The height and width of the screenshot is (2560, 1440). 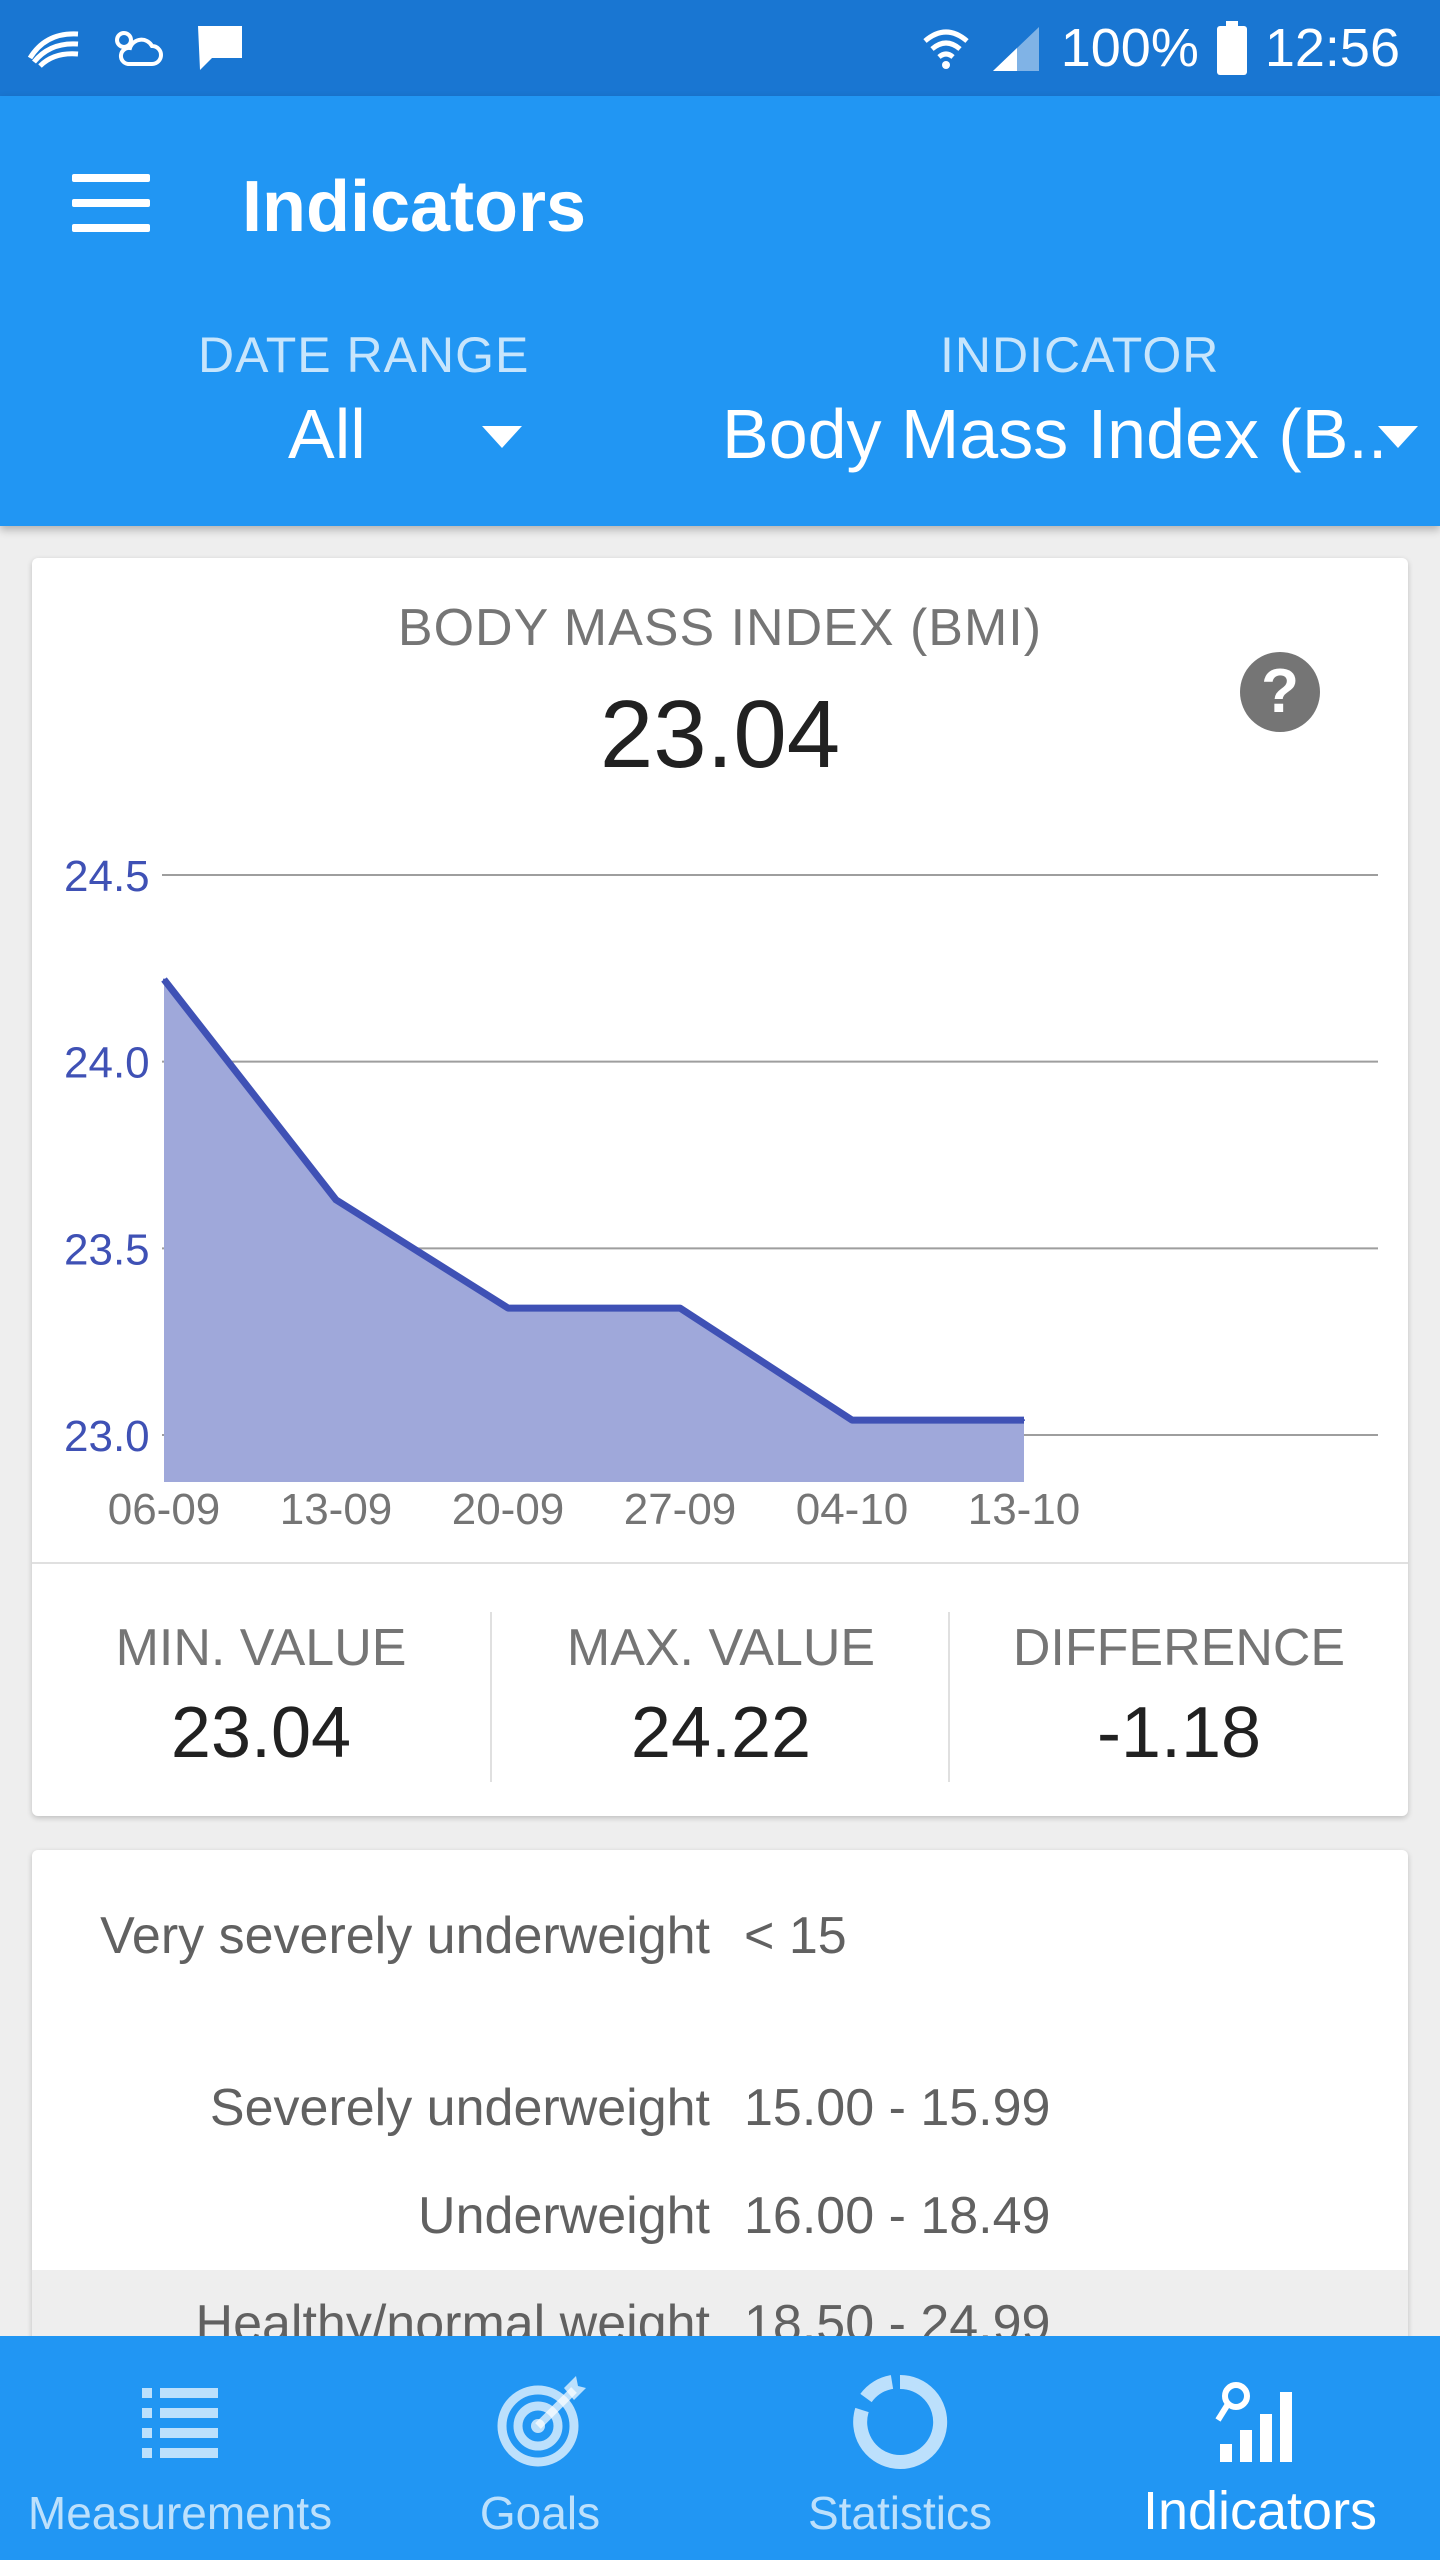 What do you see at coordinates (107, 1249) in the screenshot?
I see `y-tick-label: 23.5` at bounding box center [107, 1249].